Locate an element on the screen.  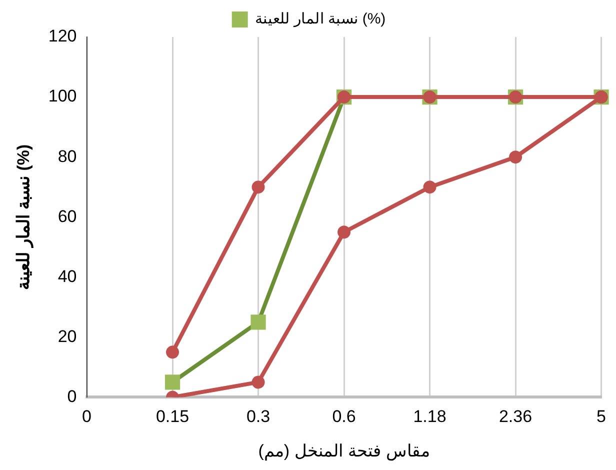
x-tick-label: 1.18 is located at coordinates (429, 416).